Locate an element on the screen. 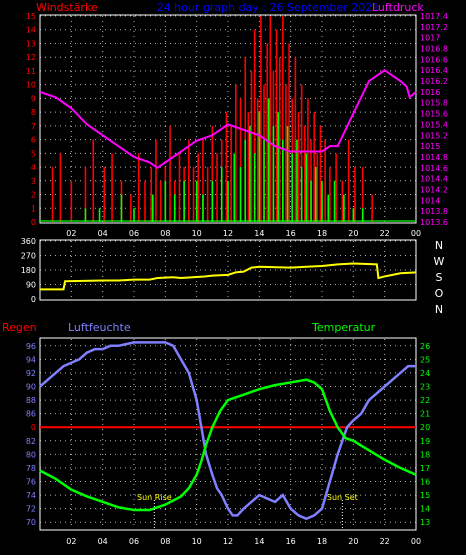 The height and width of the screenshot is (555, 466). temperature-tick-label: 26 is located at coordinates (425, 346).